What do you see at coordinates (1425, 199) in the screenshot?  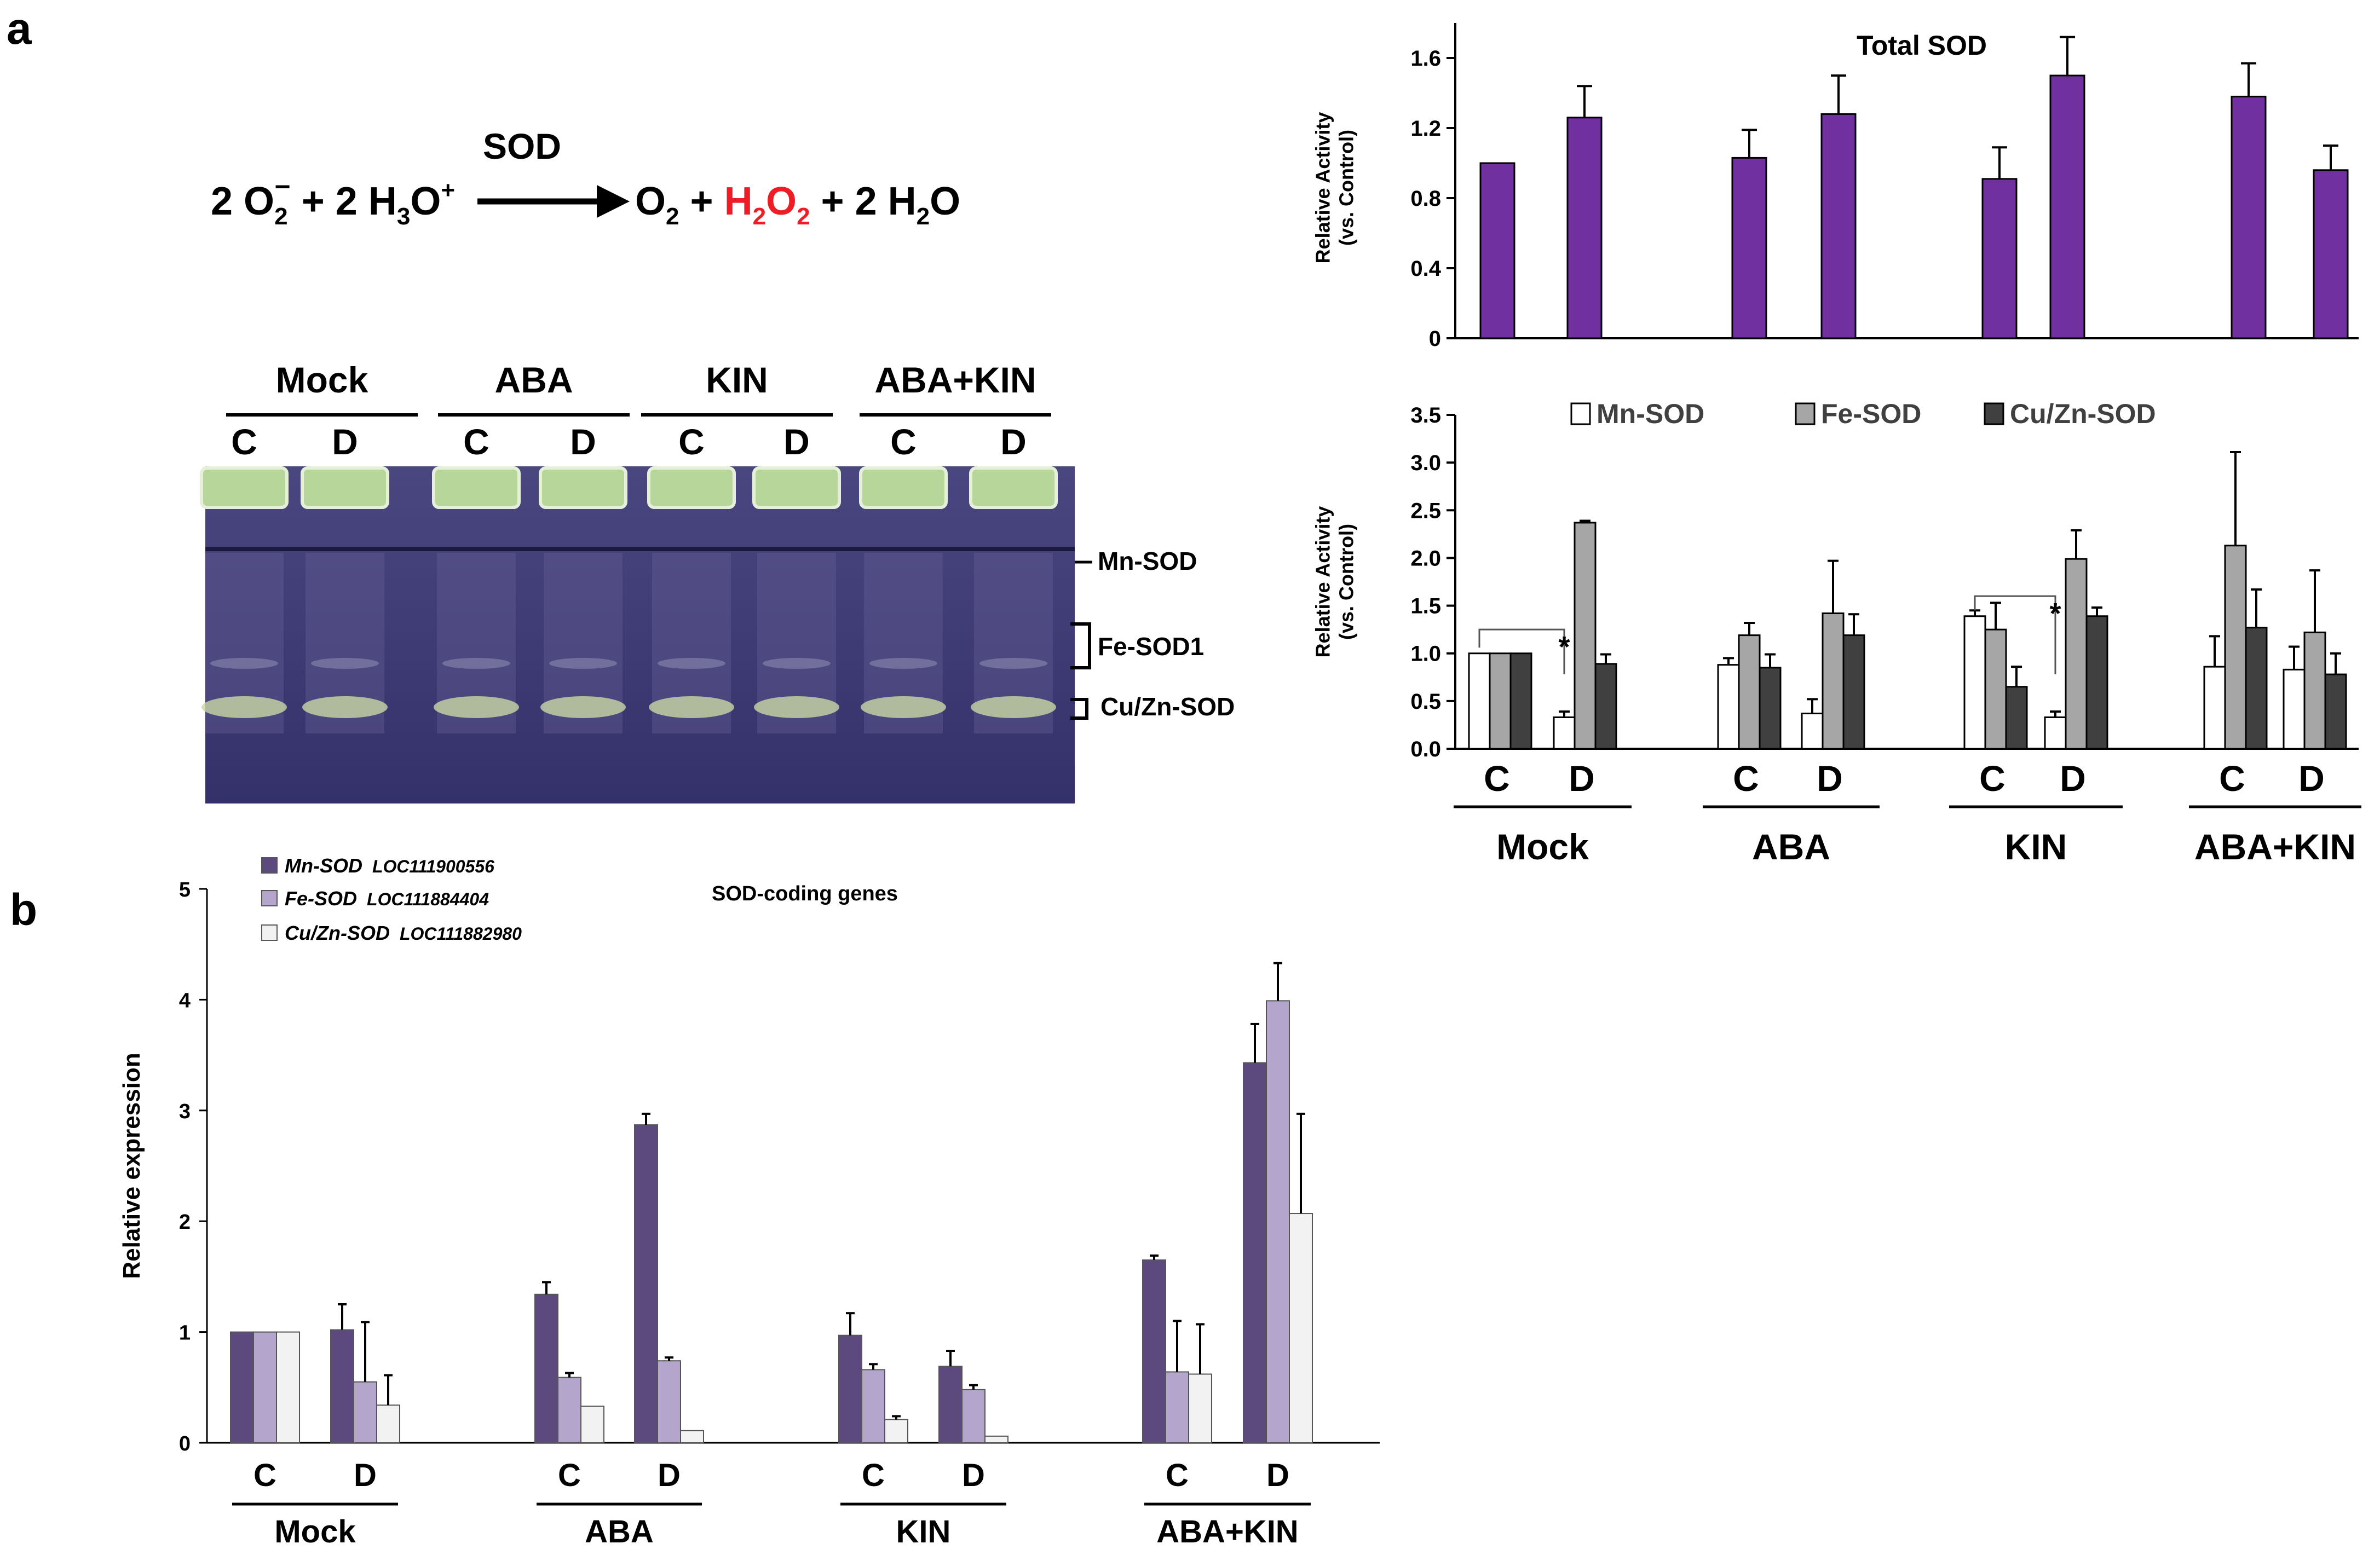 I see `total-y-tick-label: 0.8` at bounding box center [1425, 199].